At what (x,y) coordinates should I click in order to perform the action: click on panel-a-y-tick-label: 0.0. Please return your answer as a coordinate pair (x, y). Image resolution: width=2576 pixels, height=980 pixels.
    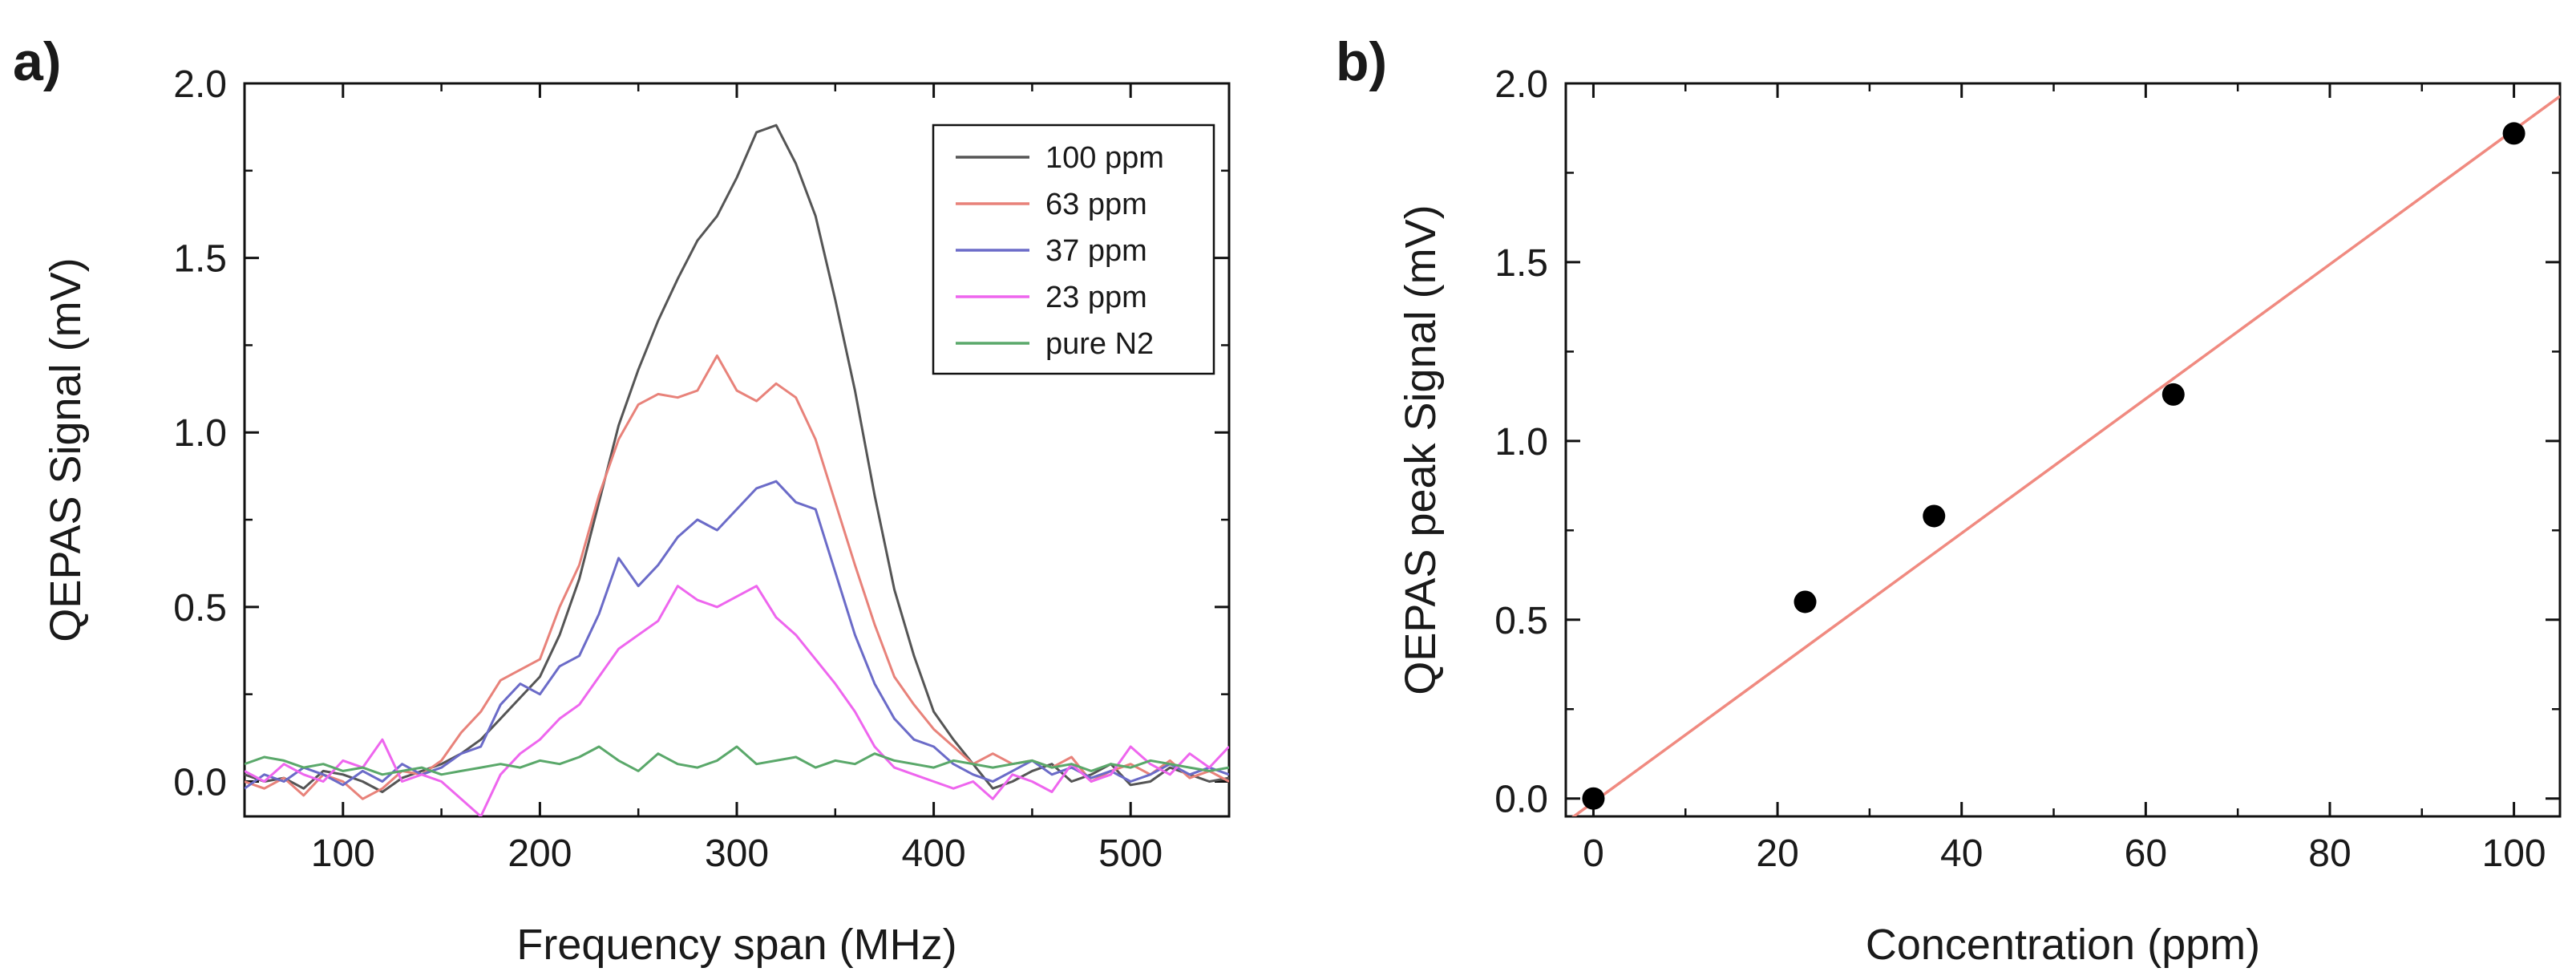
    Looking at the image, I should click on (200, 782).